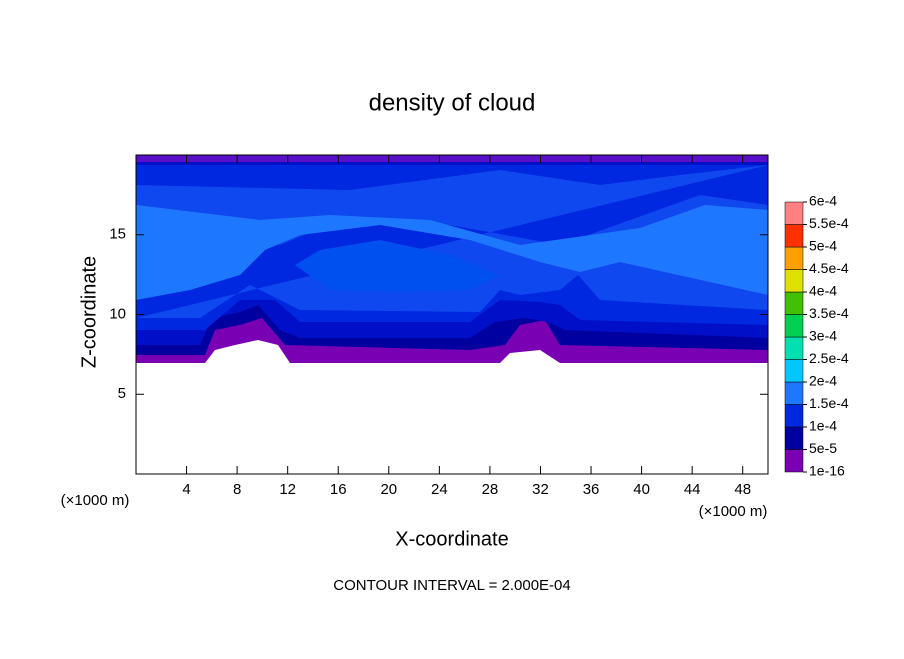  Describe the element at coordinates (823, 448) in the screenshot. I see `colorbar-label: 5e-5` at that location.